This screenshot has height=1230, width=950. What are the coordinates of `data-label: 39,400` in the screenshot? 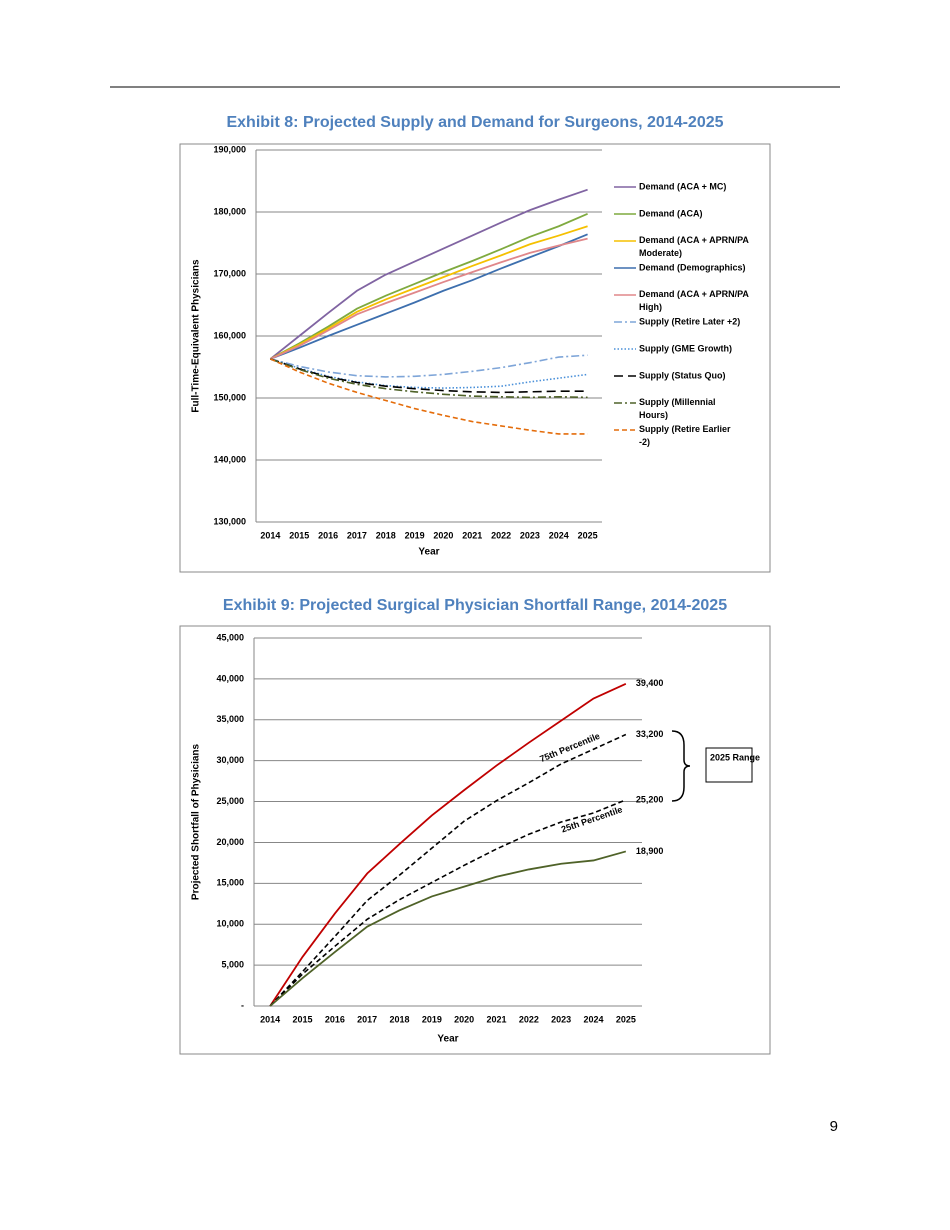 It's located at (650, 683).